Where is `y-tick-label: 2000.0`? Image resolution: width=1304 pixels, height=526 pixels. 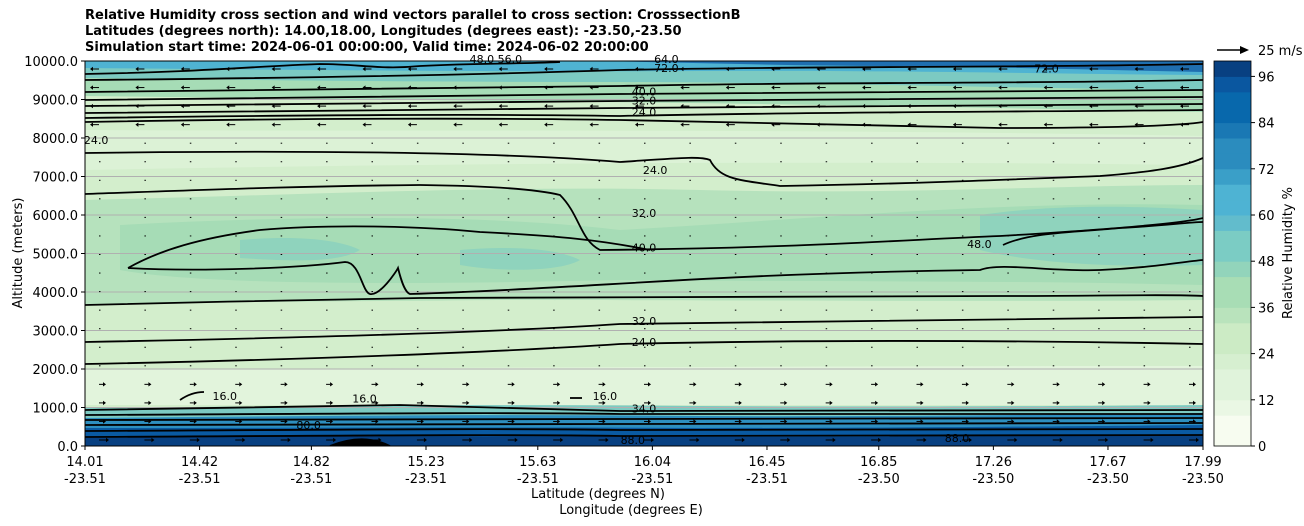
y-tick-label: 2000.0 is located at coordinates (56, 370).